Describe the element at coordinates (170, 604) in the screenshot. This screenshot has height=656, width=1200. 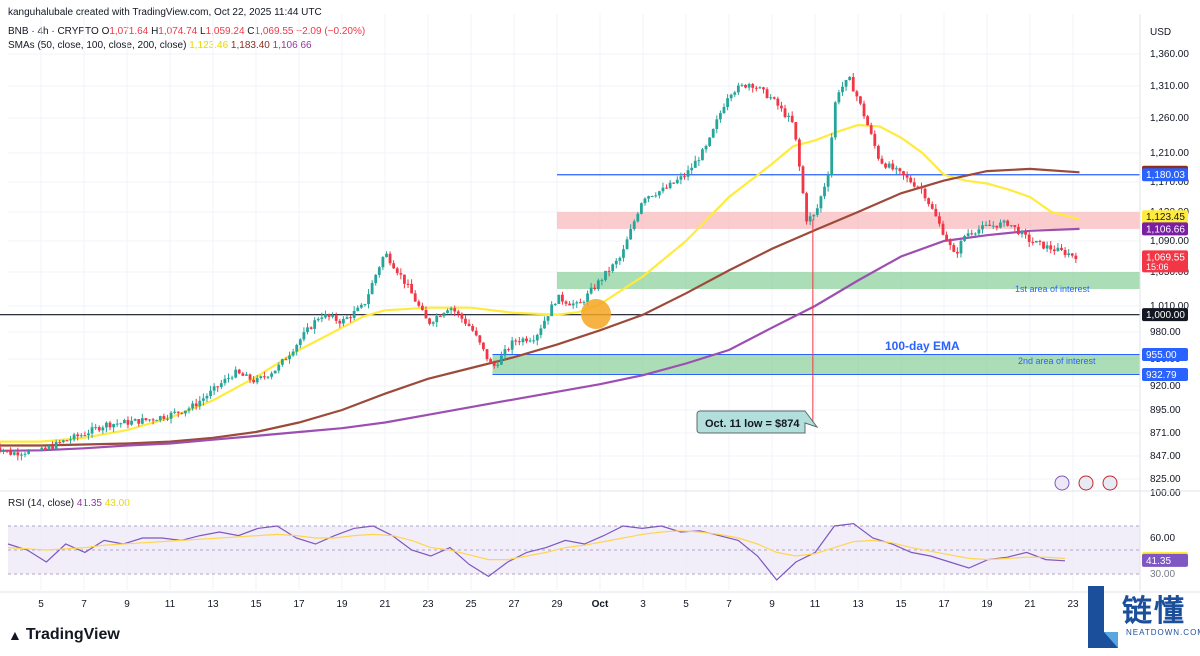
I see `x-tick-label: 11` at that location.